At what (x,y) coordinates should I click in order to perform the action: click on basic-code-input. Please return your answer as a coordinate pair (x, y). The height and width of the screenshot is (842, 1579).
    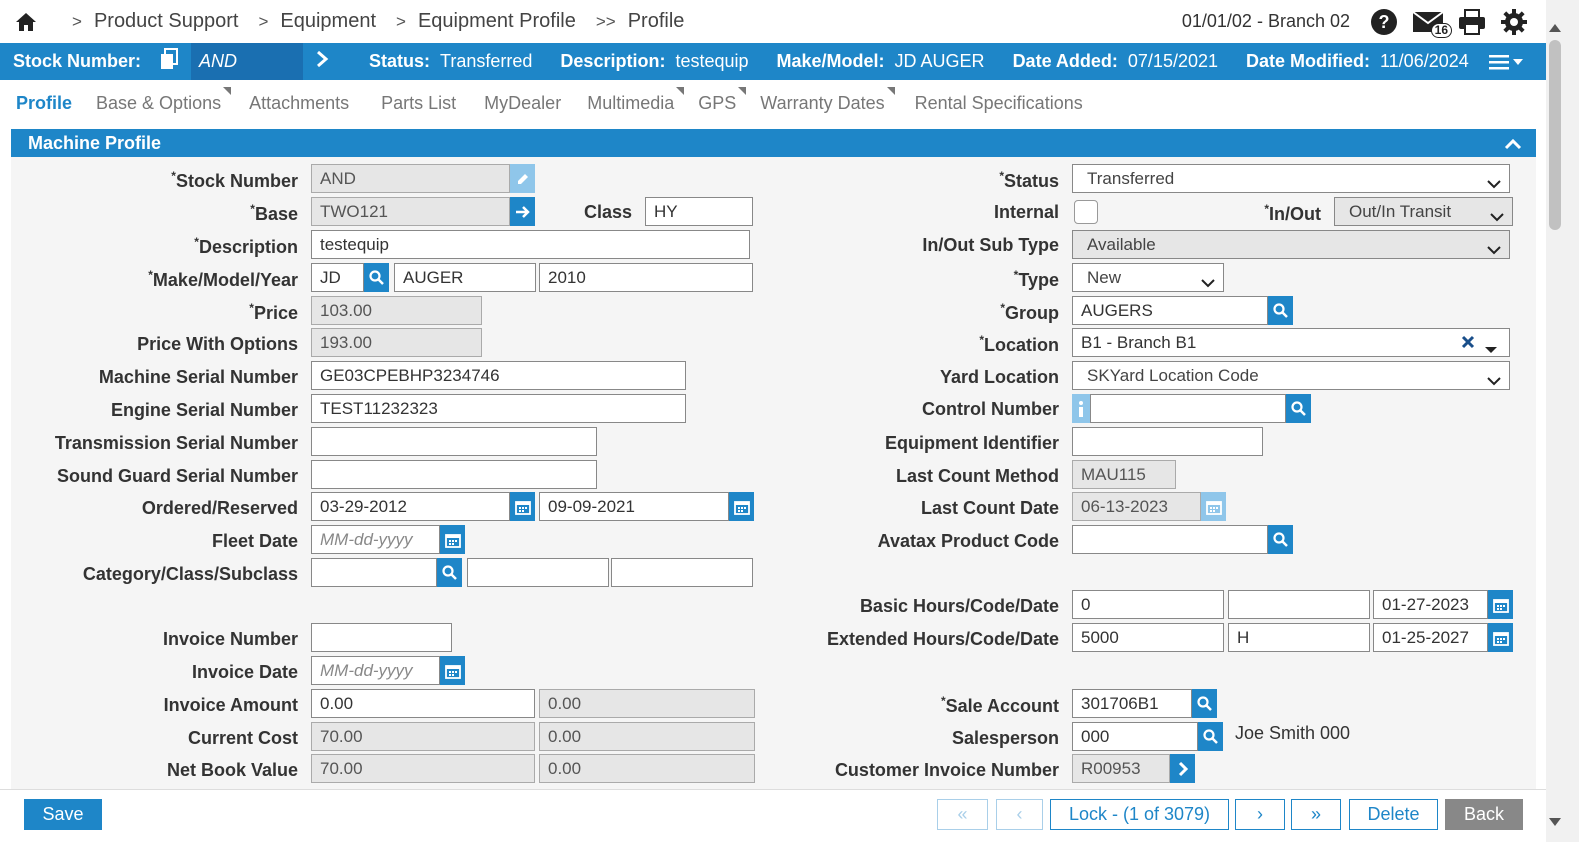
    Looking at the image, I should click on (1299, 604).